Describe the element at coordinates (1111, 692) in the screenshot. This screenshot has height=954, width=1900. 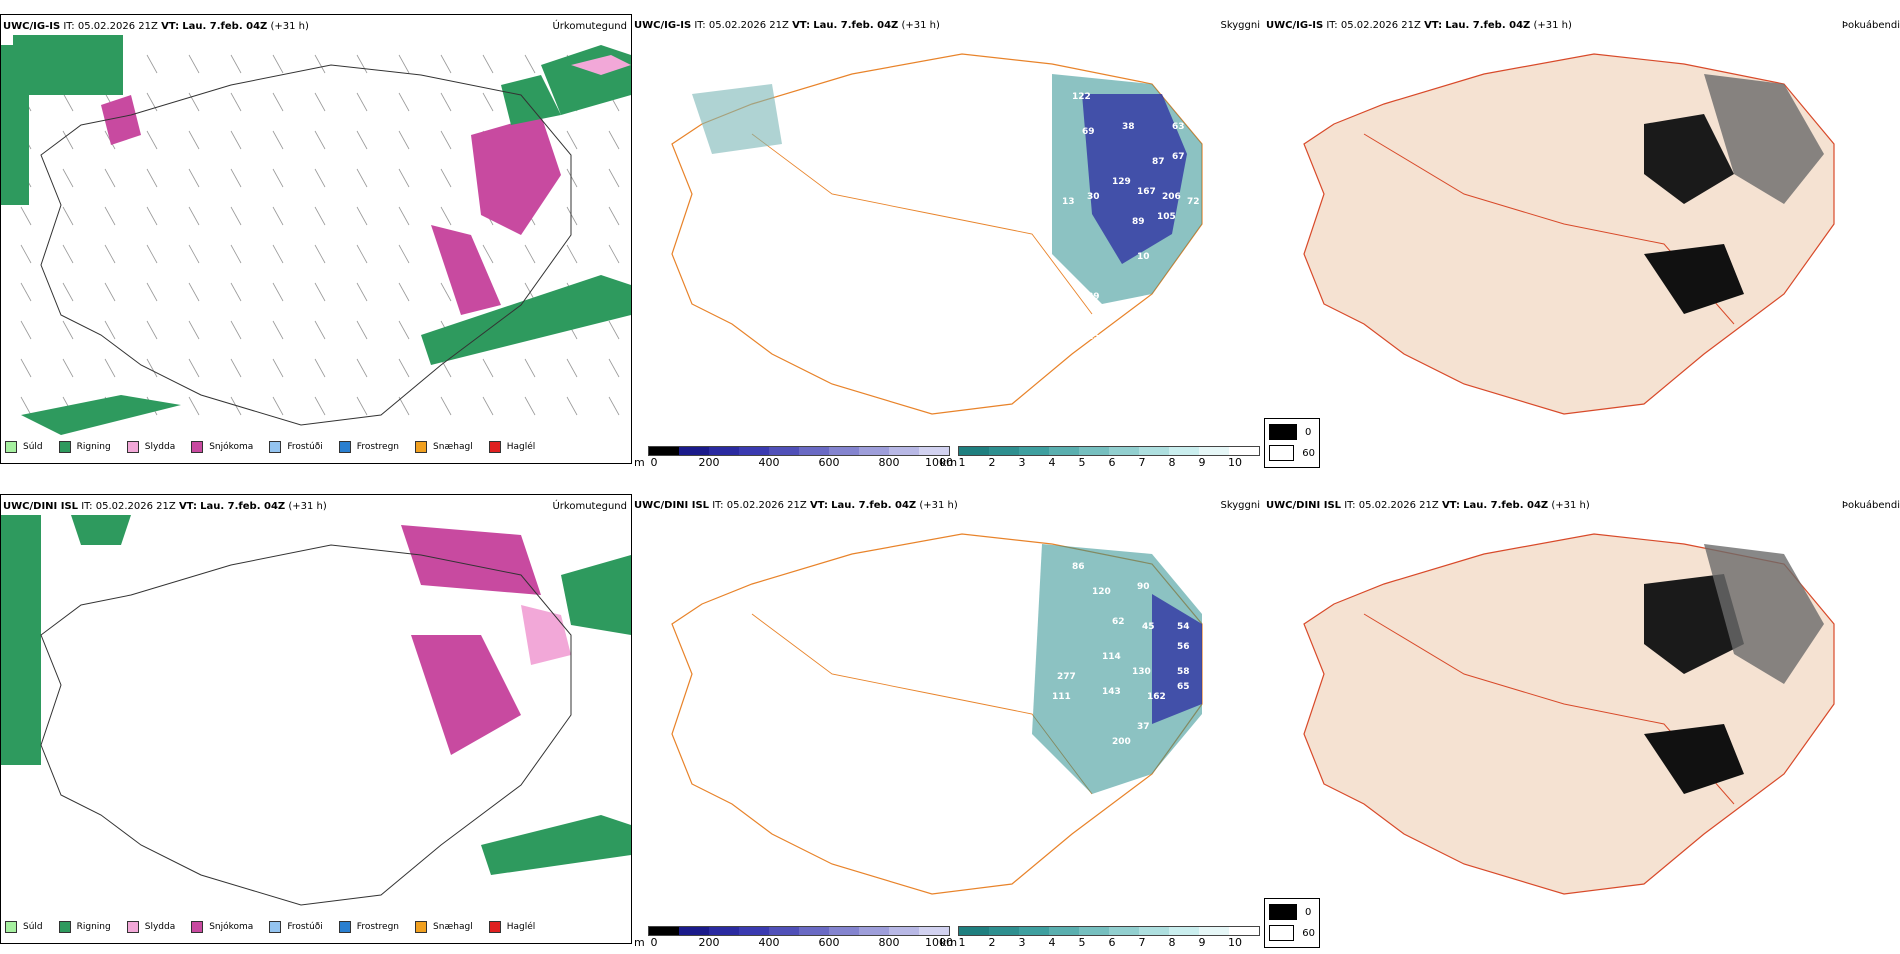
I see `cloud-value: 143` at that location.